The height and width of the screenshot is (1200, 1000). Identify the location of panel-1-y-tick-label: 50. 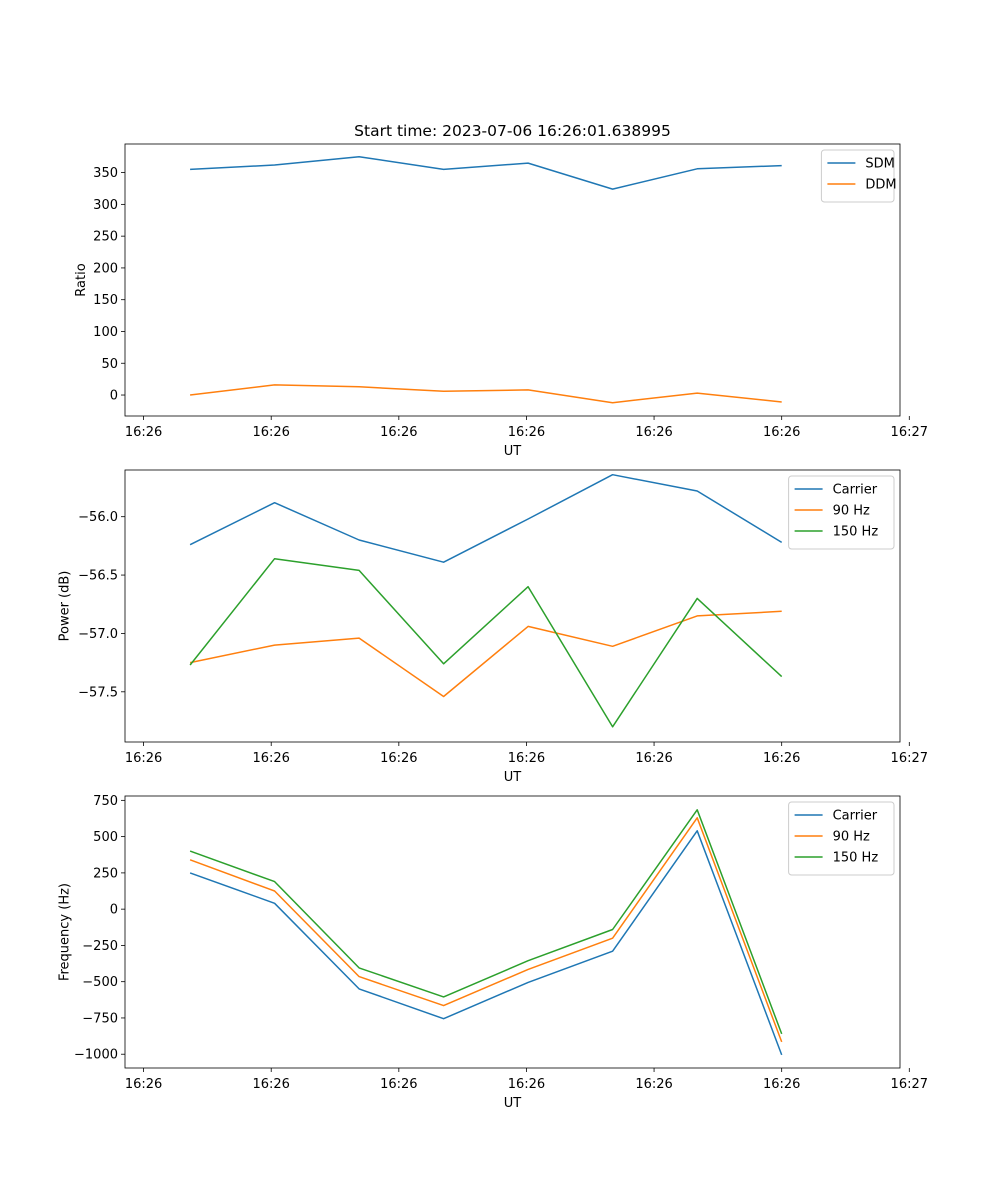
(109, 364).